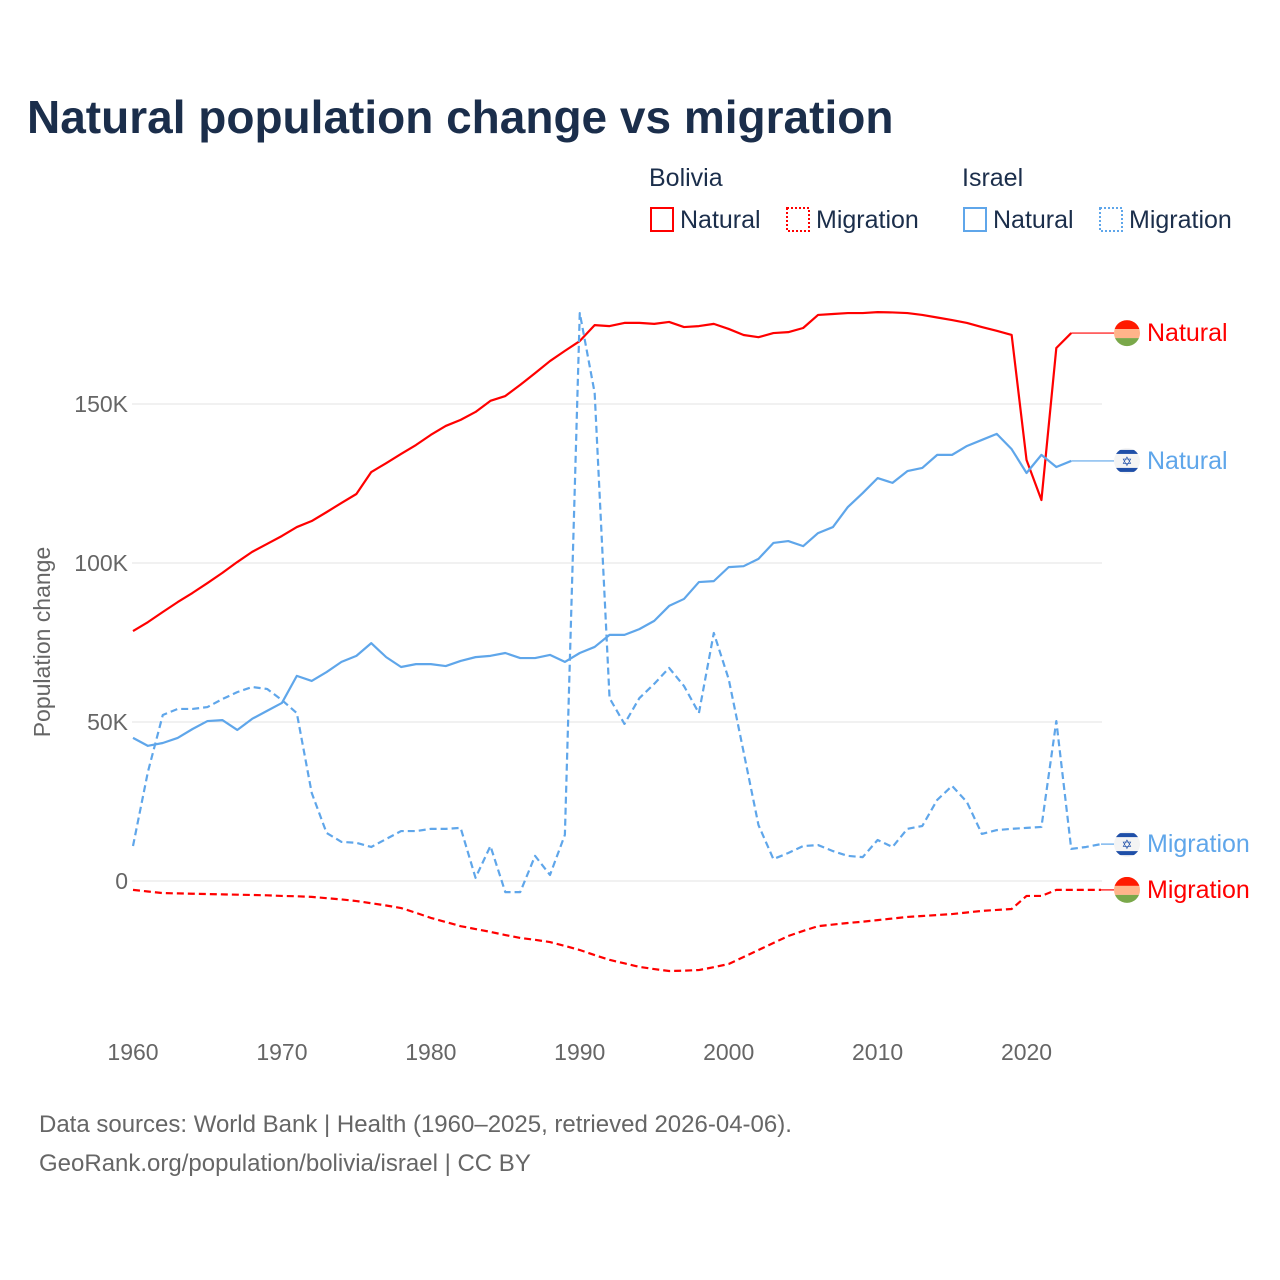 This screenshot has width=1280, height=1280. I want to click on y-axis: 0 50K 100K 150K, so click(101, 642).